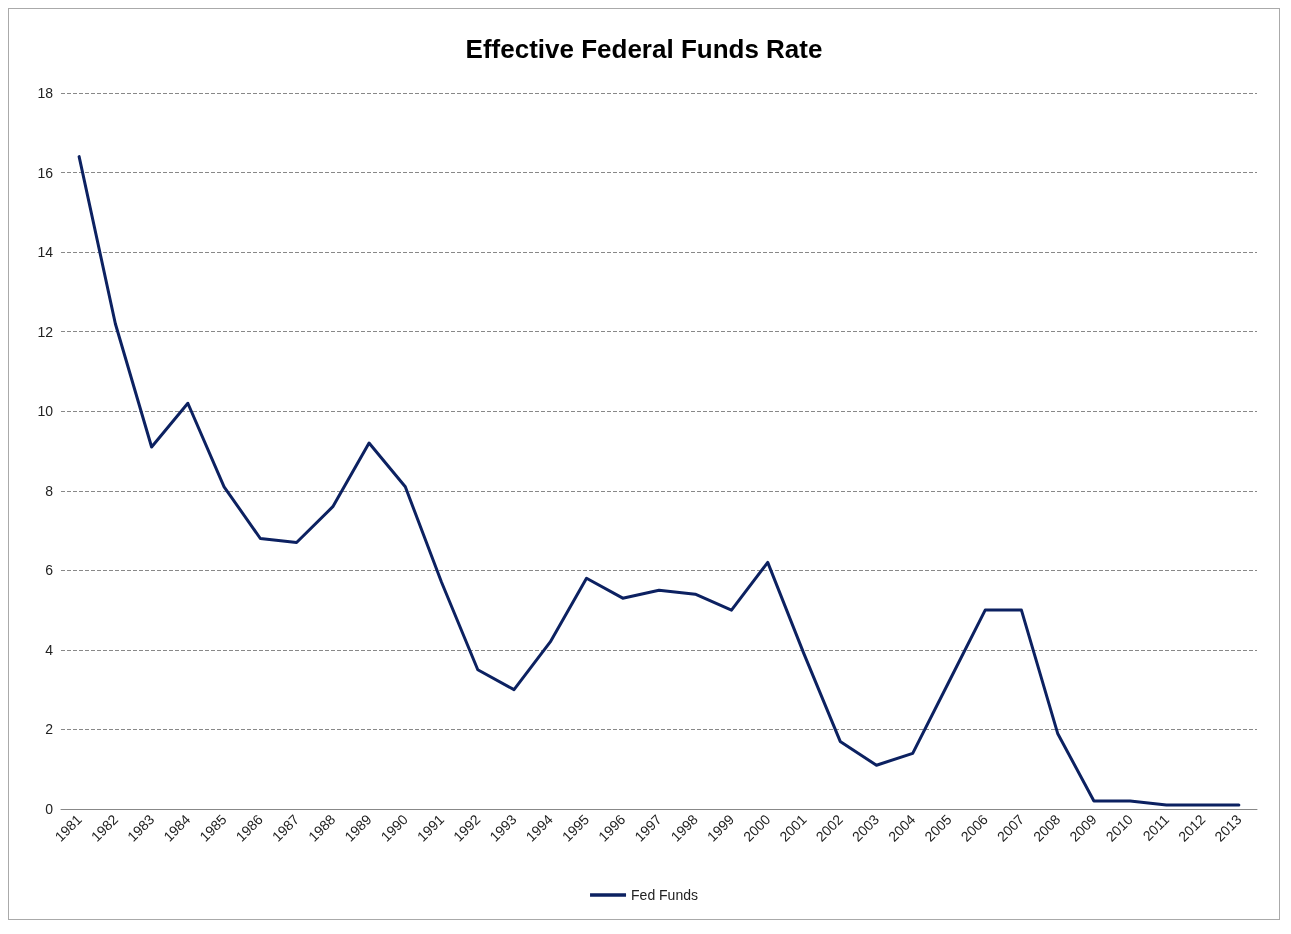 Image resolution: width=1291 pixels, height=934 pixels. Describe the element at coordinates (45, 93) in the screenshot. I see `y-tick-label: 18` at that location.